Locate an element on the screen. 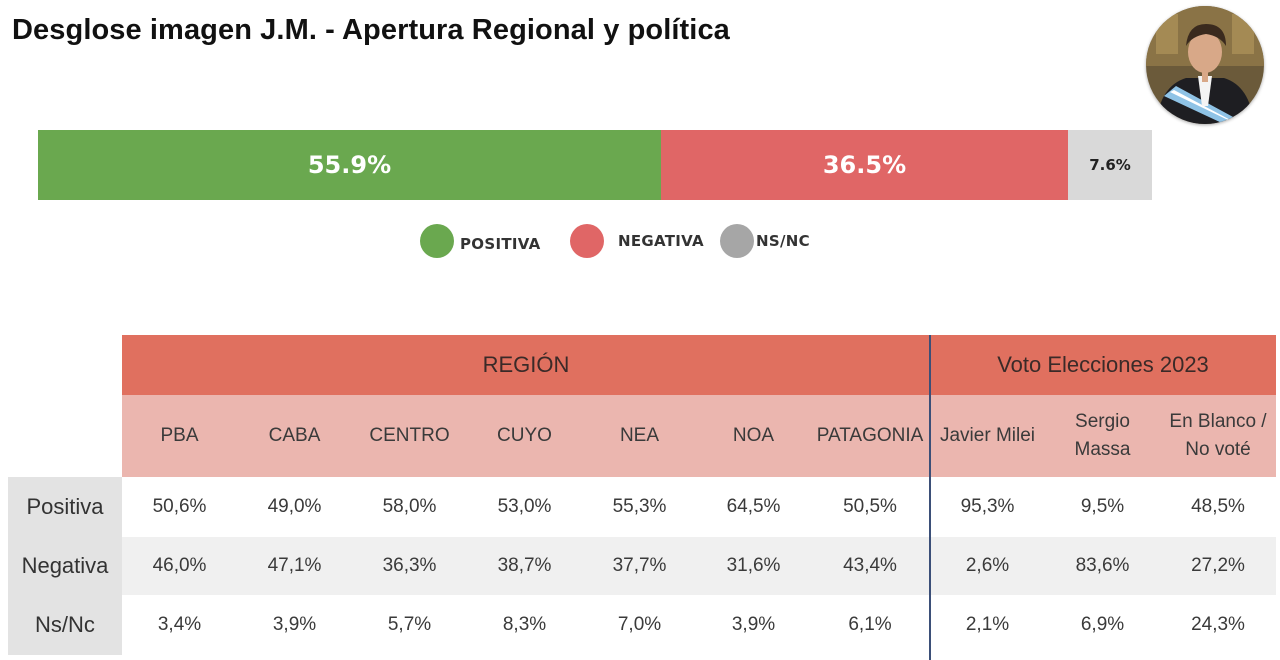  bar-label-negativa: 36.5% is located at coordinates (864, 165).